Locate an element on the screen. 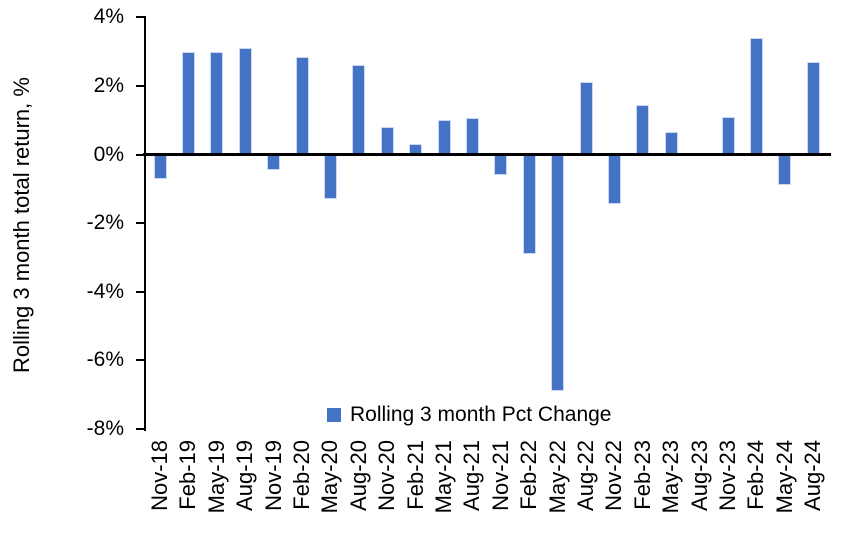 Image resolution: width=852 pixels, height=539 pixels. y-tick-label: 0% is located at coordinates (108, 154).